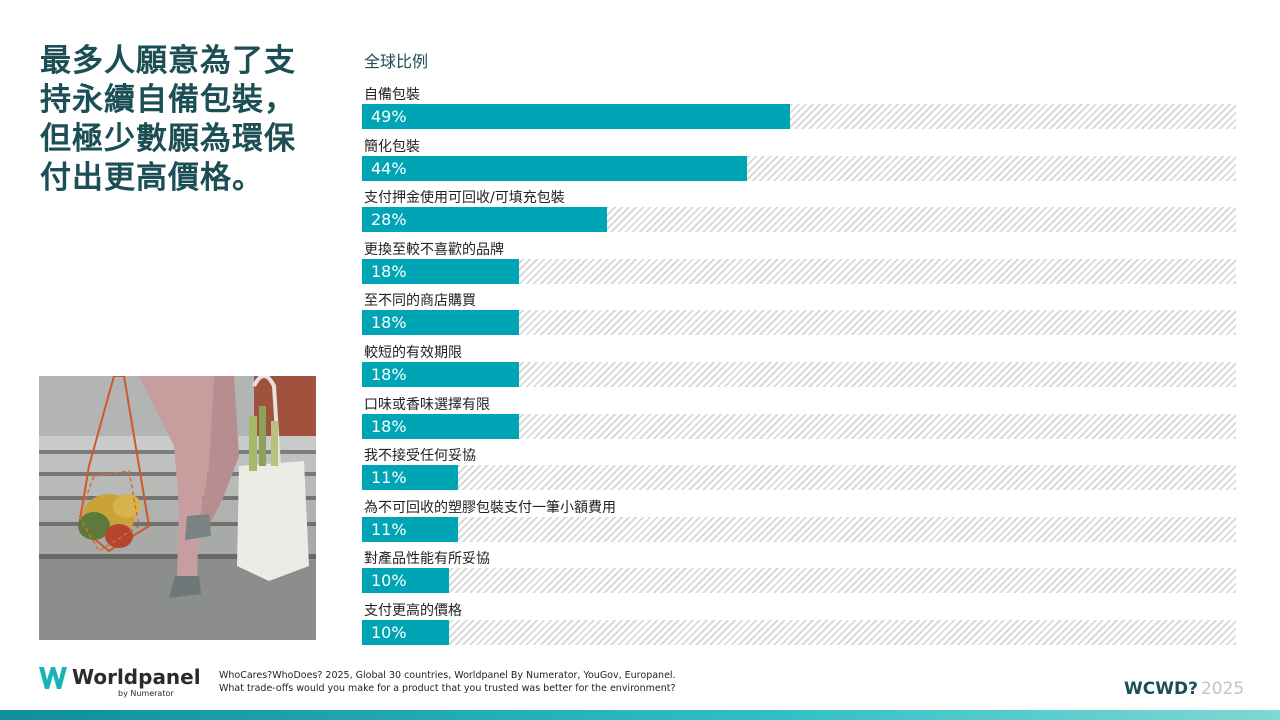  Describe the element at coordinates (53, 678) in the screenshot. I see `worldpanel-w-icon` at that location.